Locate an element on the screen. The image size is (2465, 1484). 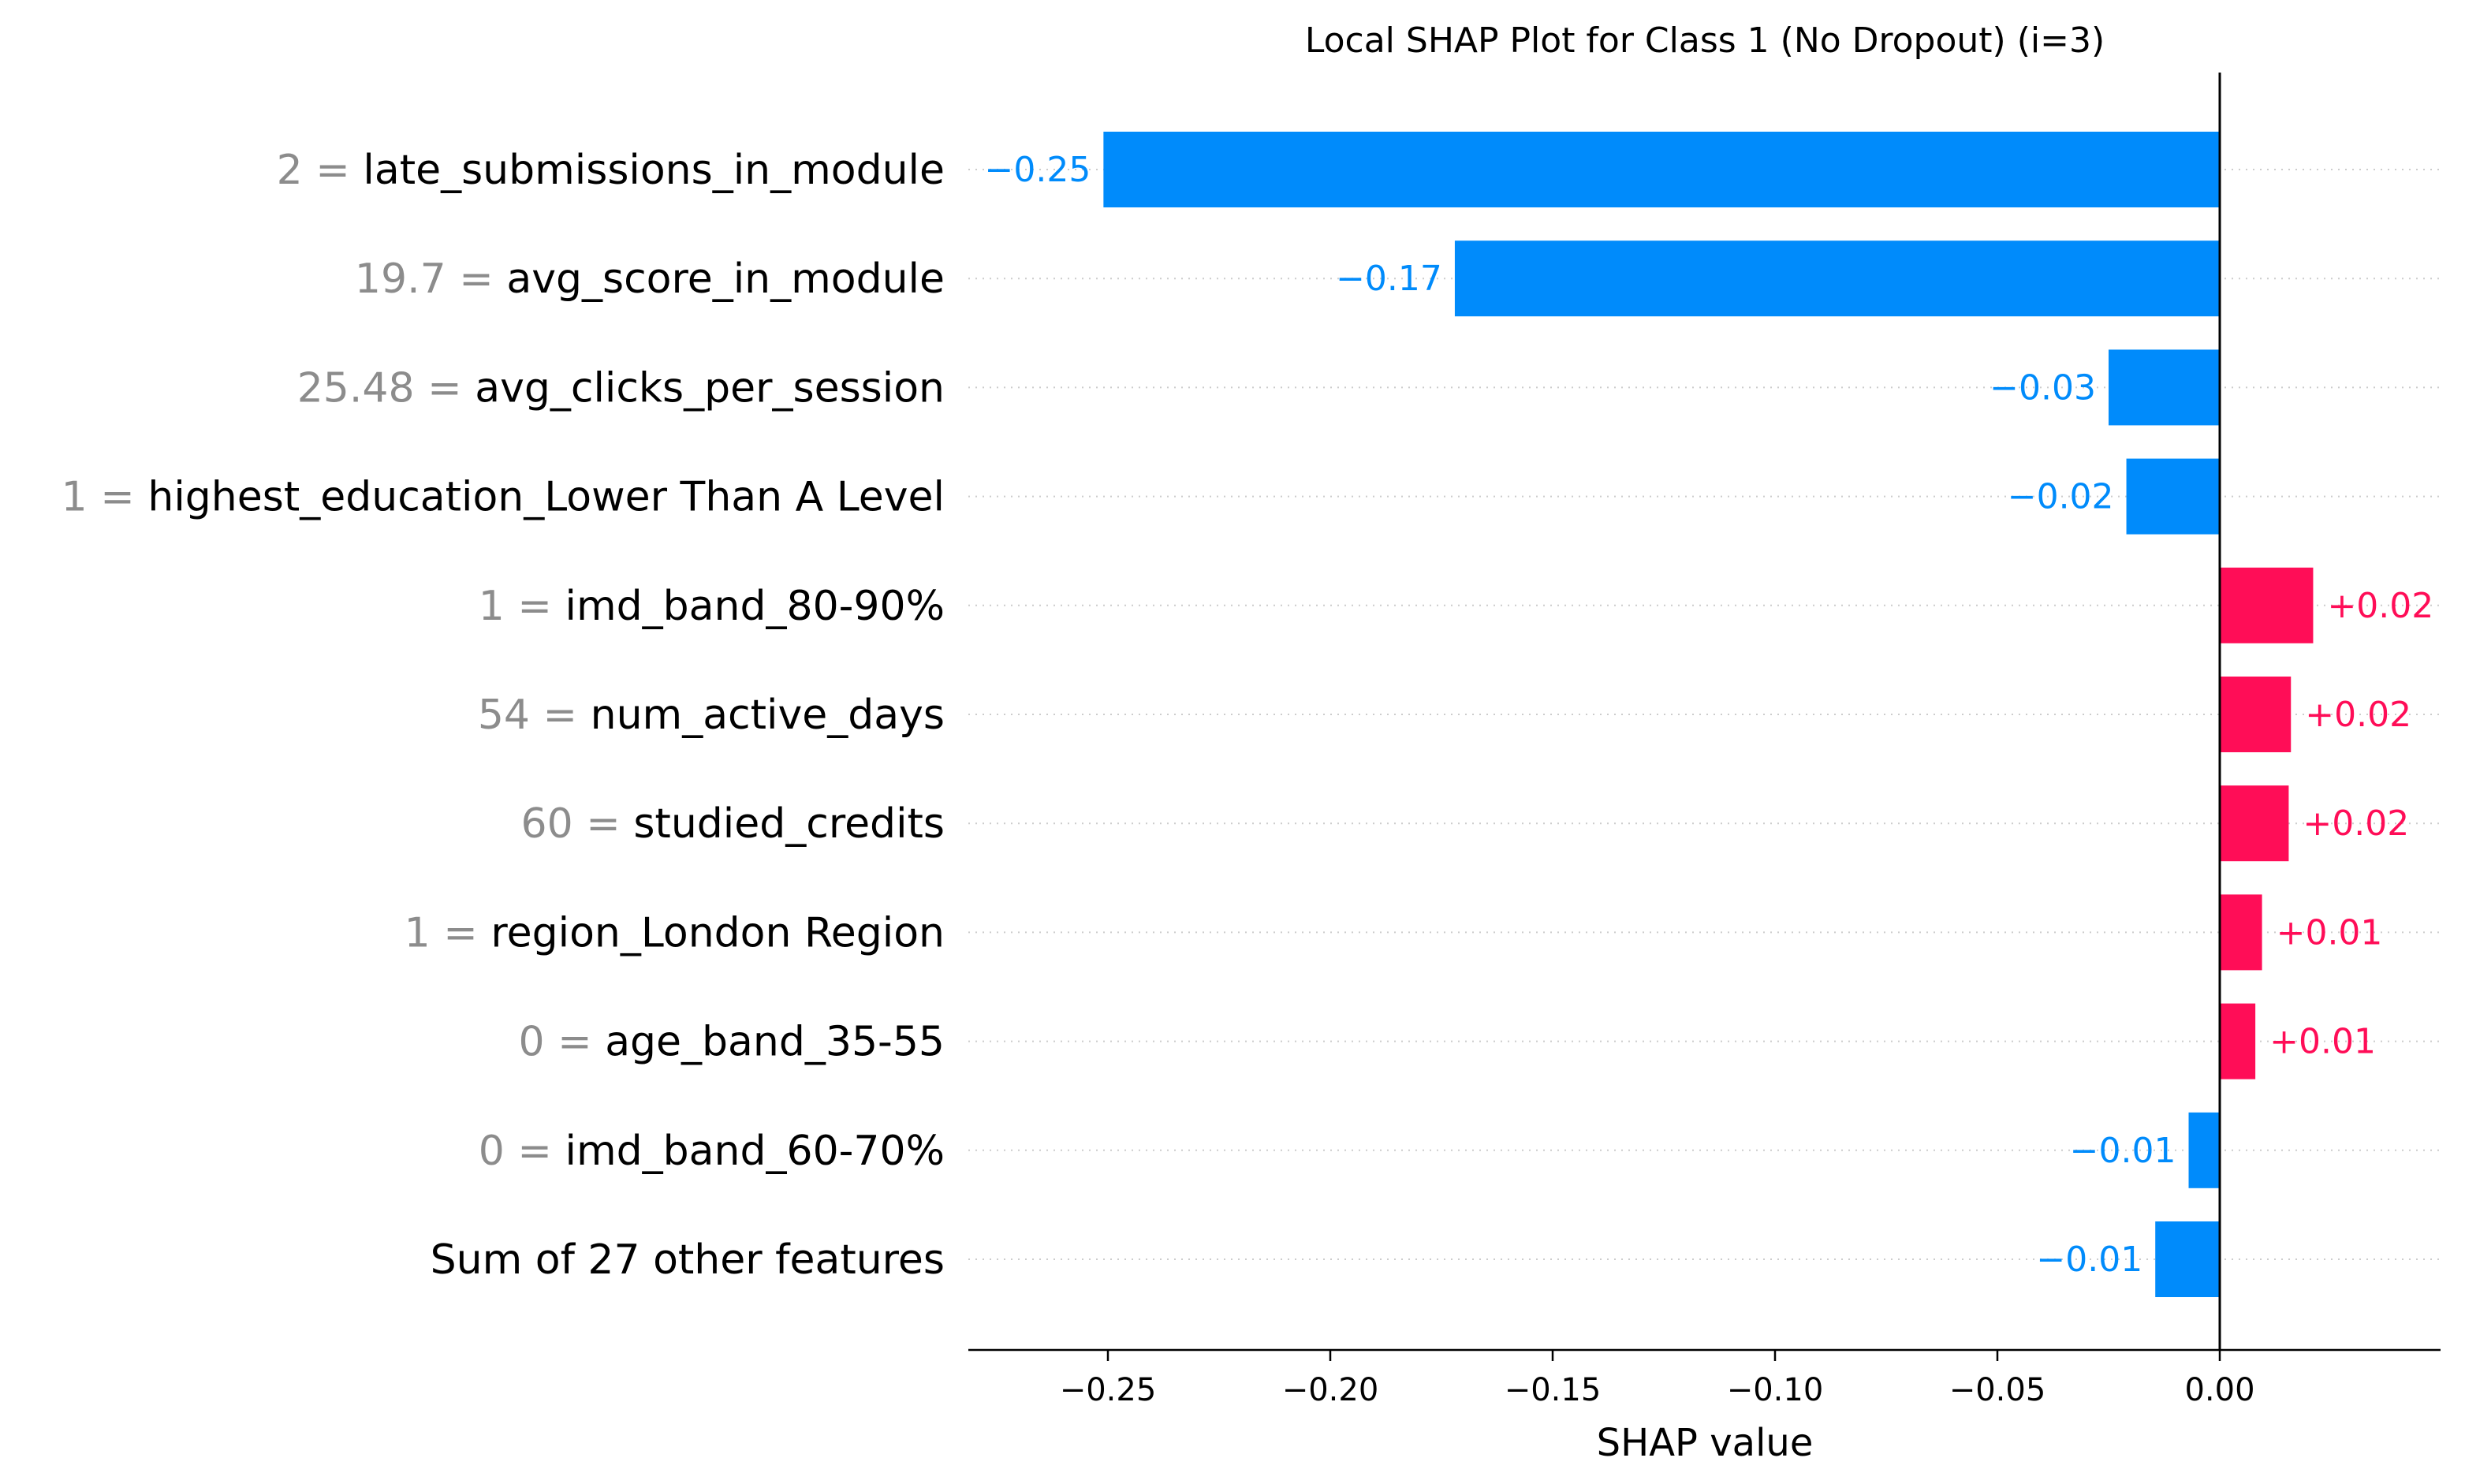
feature-name: Sum of 27 other features is located at coordinates (688, 1260).